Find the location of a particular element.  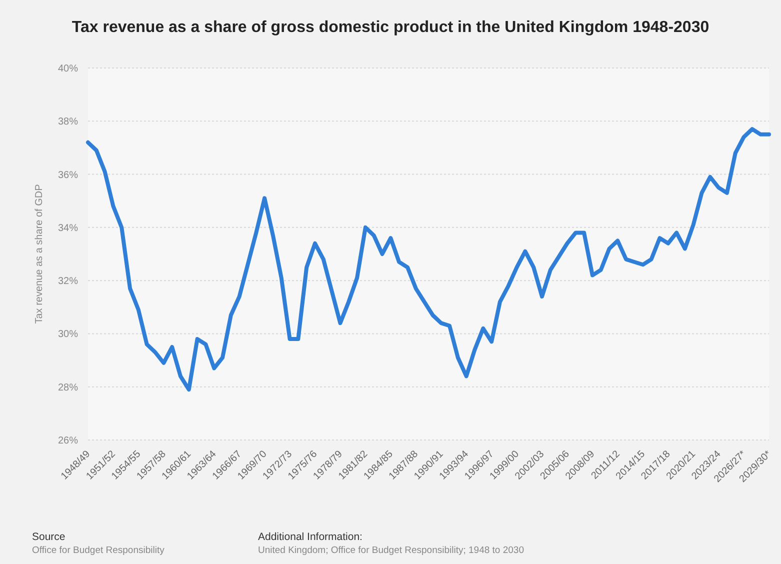

y-tick-label: 40% is located at coordinates (68, 69).